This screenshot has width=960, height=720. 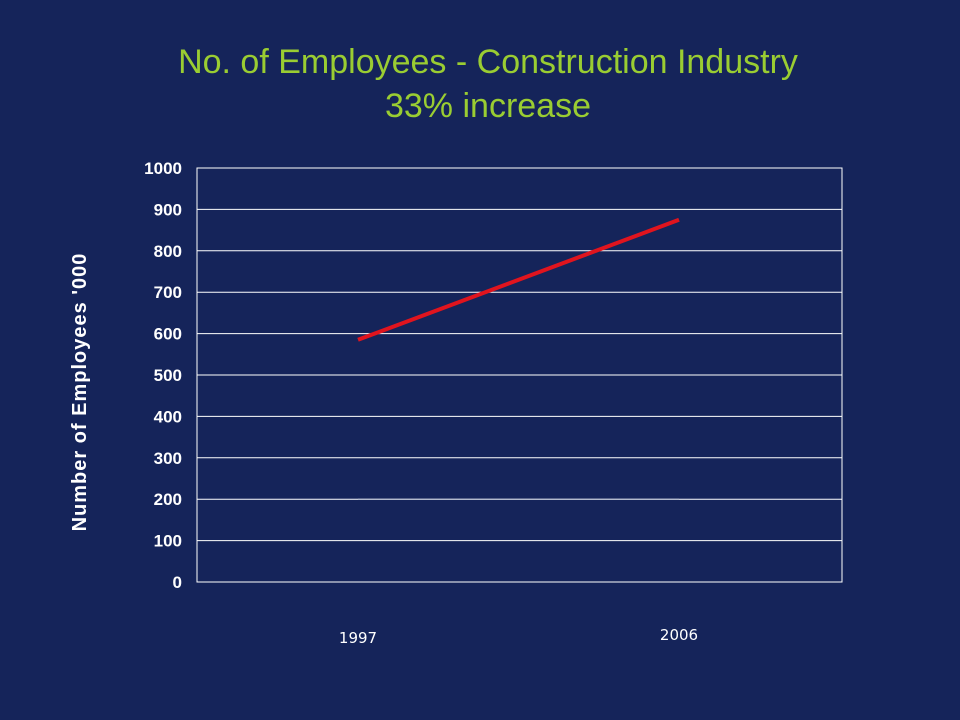 What do you see at coordinates (163, 168) in the screenshot?
I see `y-tick-label-1000: 1000` at bounding box center [163, 168].